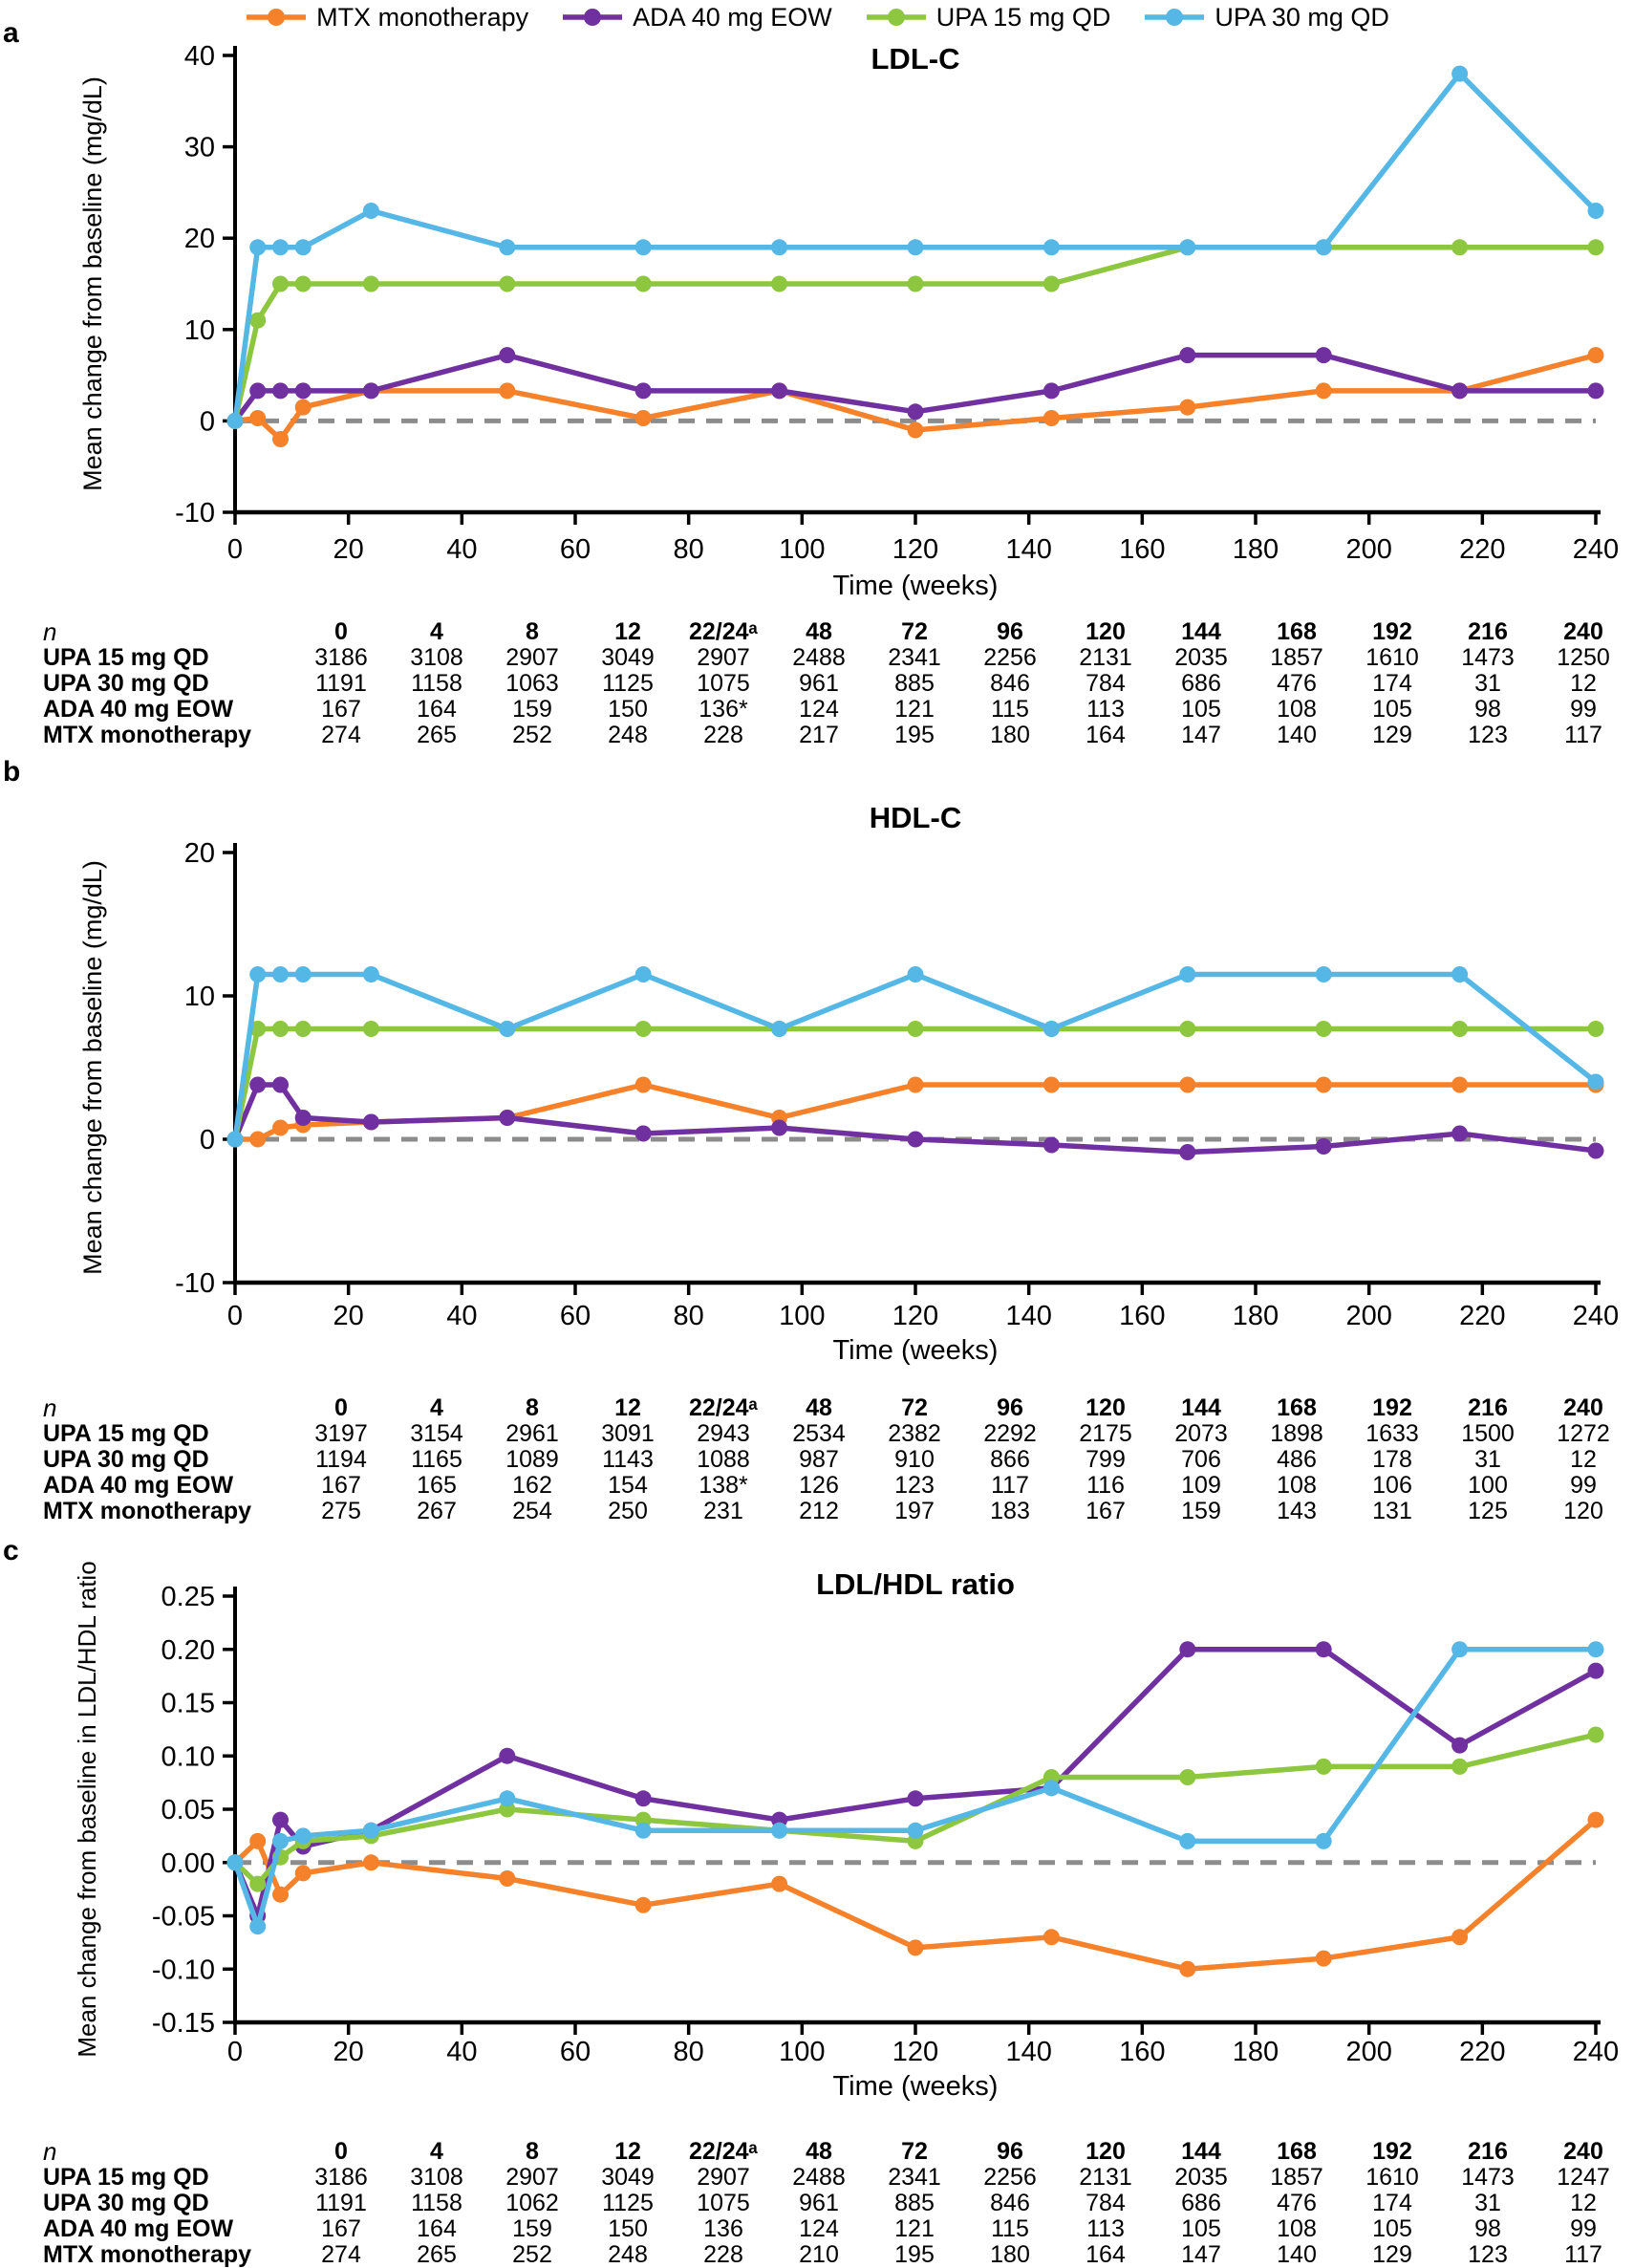 The width and height of the screenshot is (1634, 2268). Describe the element at coordinates (1392, 2228) in the screenshot. I see `table-cell: 105` at that location.